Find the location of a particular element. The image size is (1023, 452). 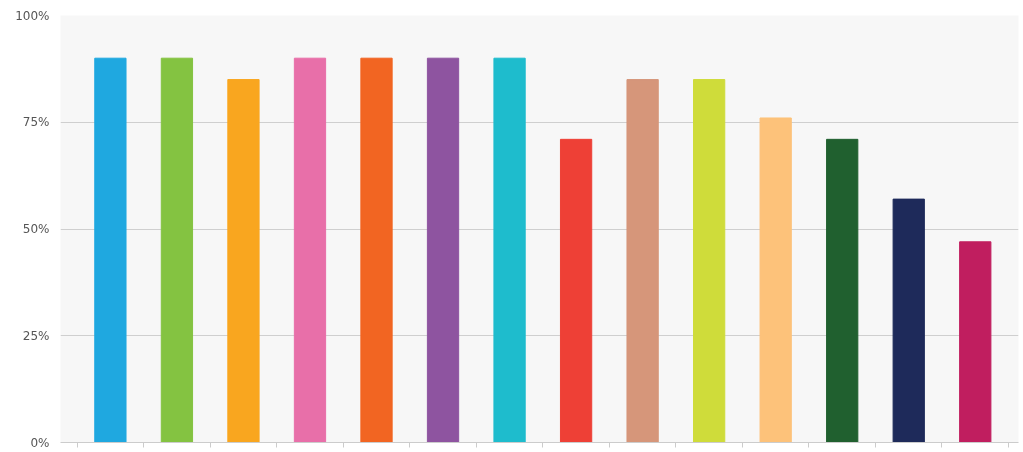

y-tick-label: 100% is located at coordinates (32, 15).